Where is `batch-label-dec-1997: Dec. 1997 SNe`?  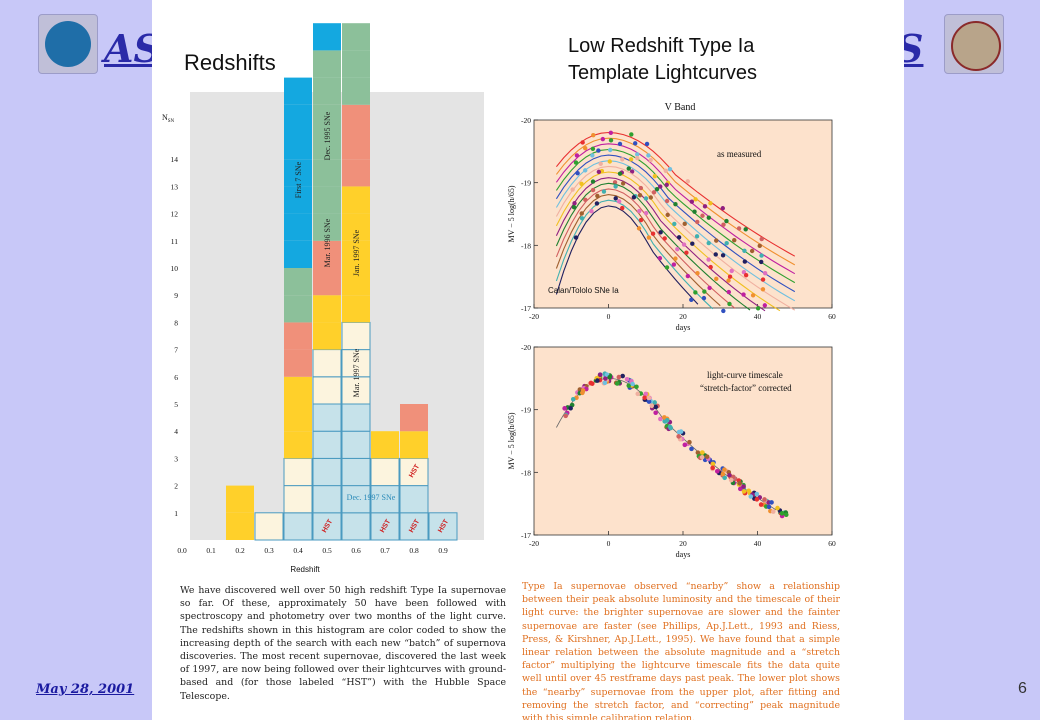
batch-label-dec-1997: Dec. 1997 SNe is located at coordinates (371, 497).